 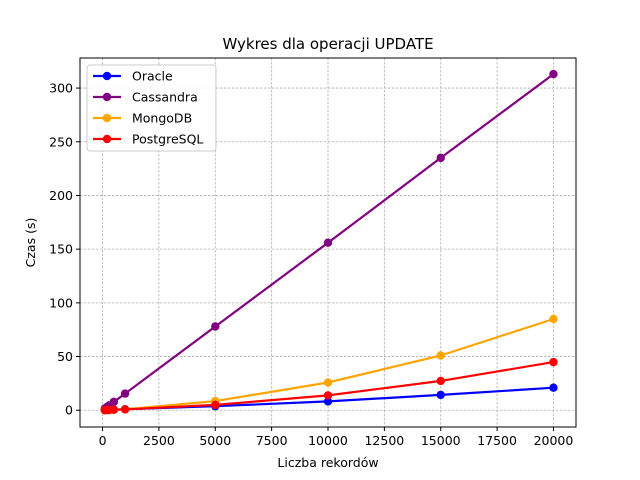 I want to click on y-axis-ticks: 0 50 100 150 200 250 300, so click(x=64, y=249).